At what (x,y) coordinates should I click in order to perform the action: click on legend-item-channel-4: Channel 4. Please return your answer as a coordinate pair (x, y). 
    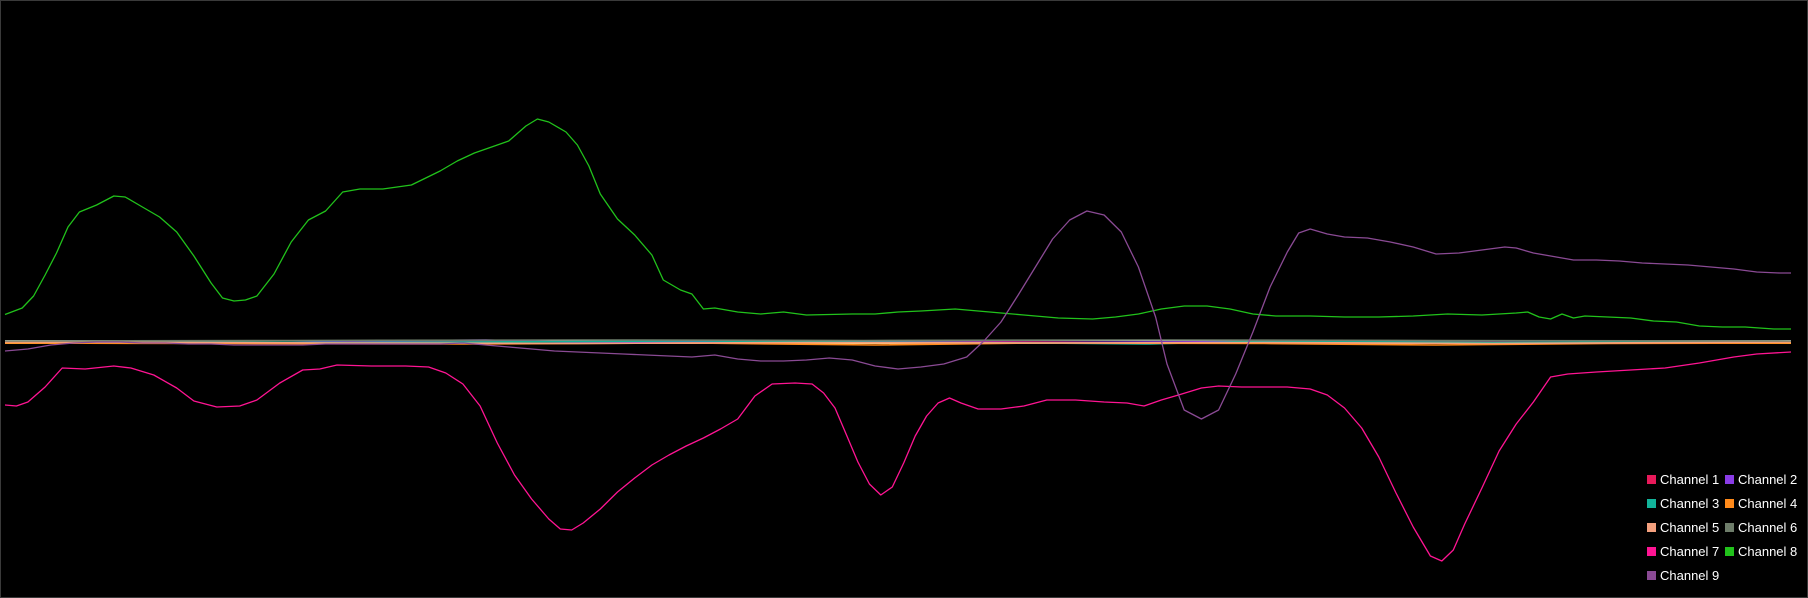
    Looking at the image, I should click on (1761, 503).